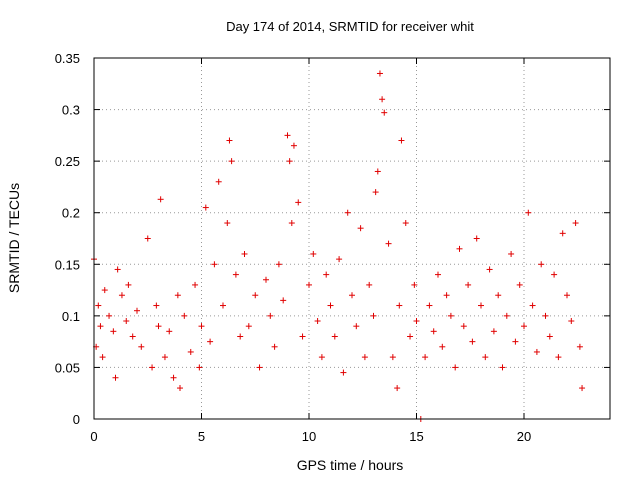  What do you see at coordinates (524, 436) in the screenshot?
I see `x-tick-label: 20` at bounding box center [524, 436].